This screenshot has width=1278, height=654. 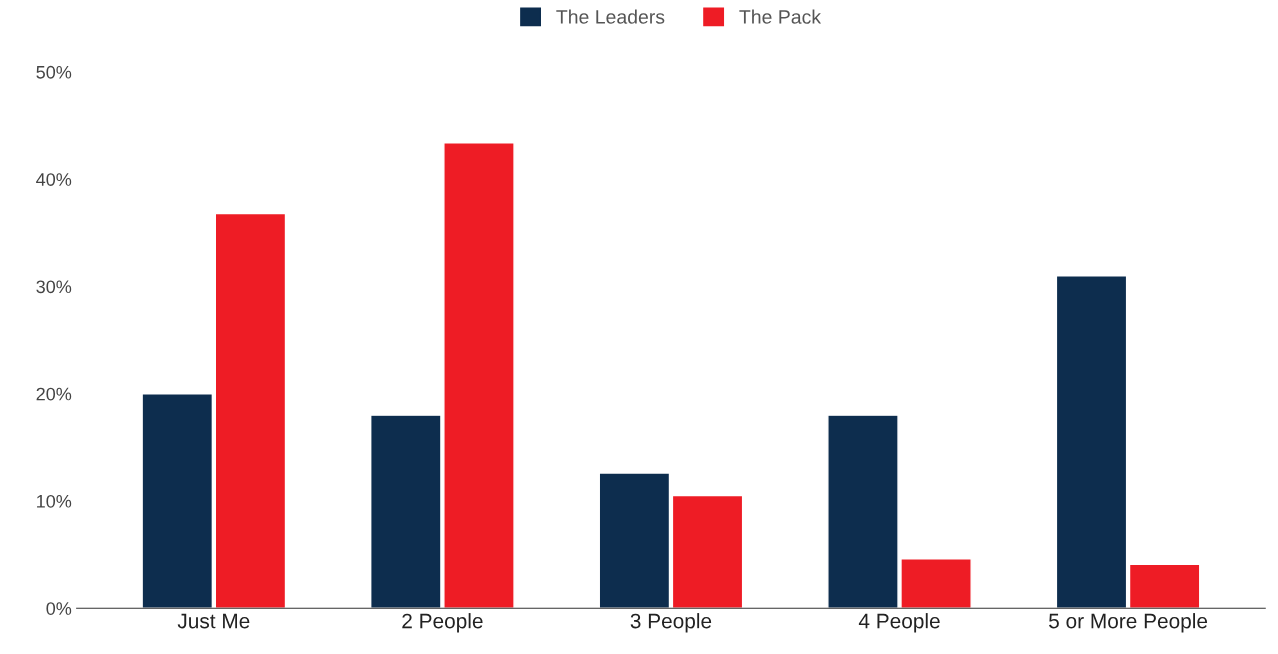 I want to click on x-tick-label: 4 People, so click(x=899, y=623).